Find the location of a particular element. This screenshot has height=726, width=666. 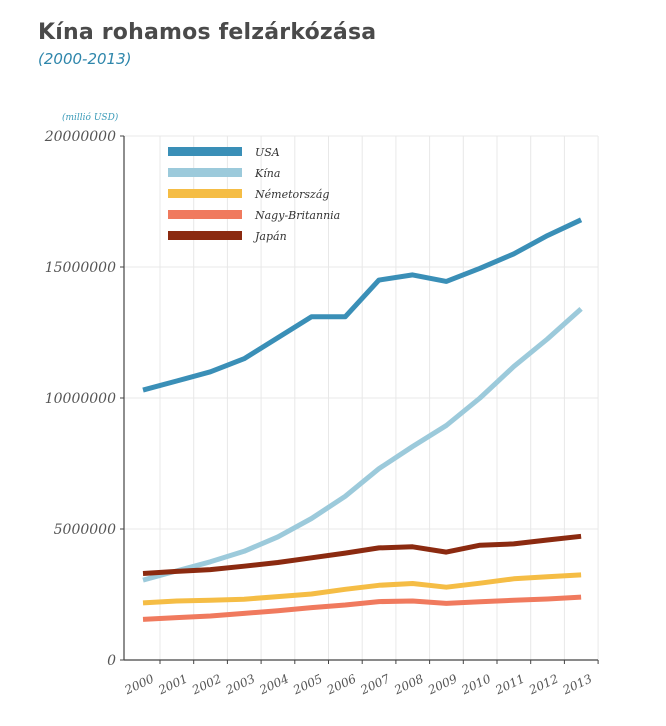

x-tick-label: 2008 is located at coordinates (408, 684).